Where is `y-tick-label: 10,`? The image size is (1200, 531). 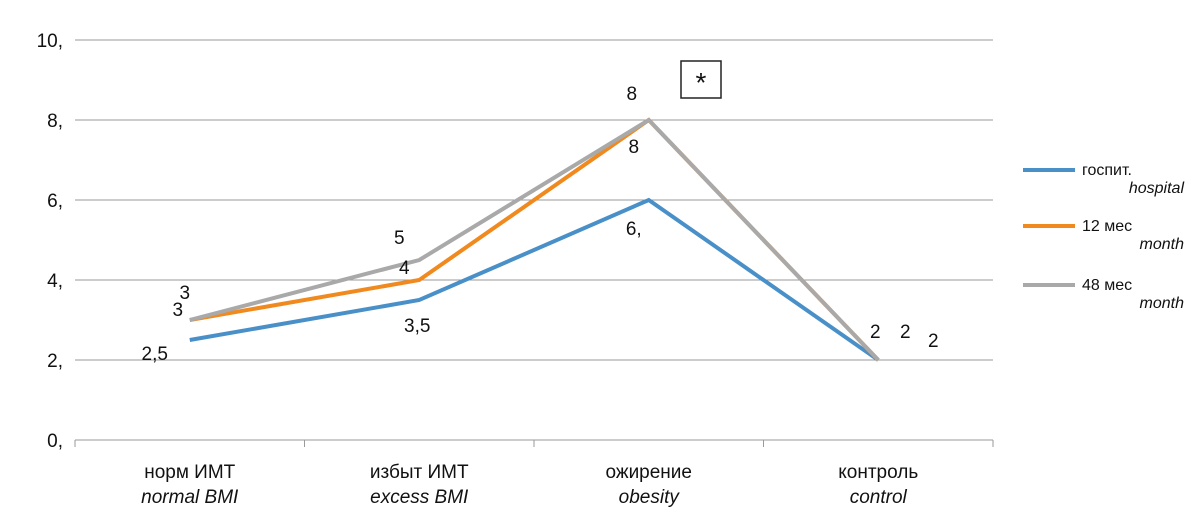 y-tick-label: 10, is located at coordinates (50, 41).